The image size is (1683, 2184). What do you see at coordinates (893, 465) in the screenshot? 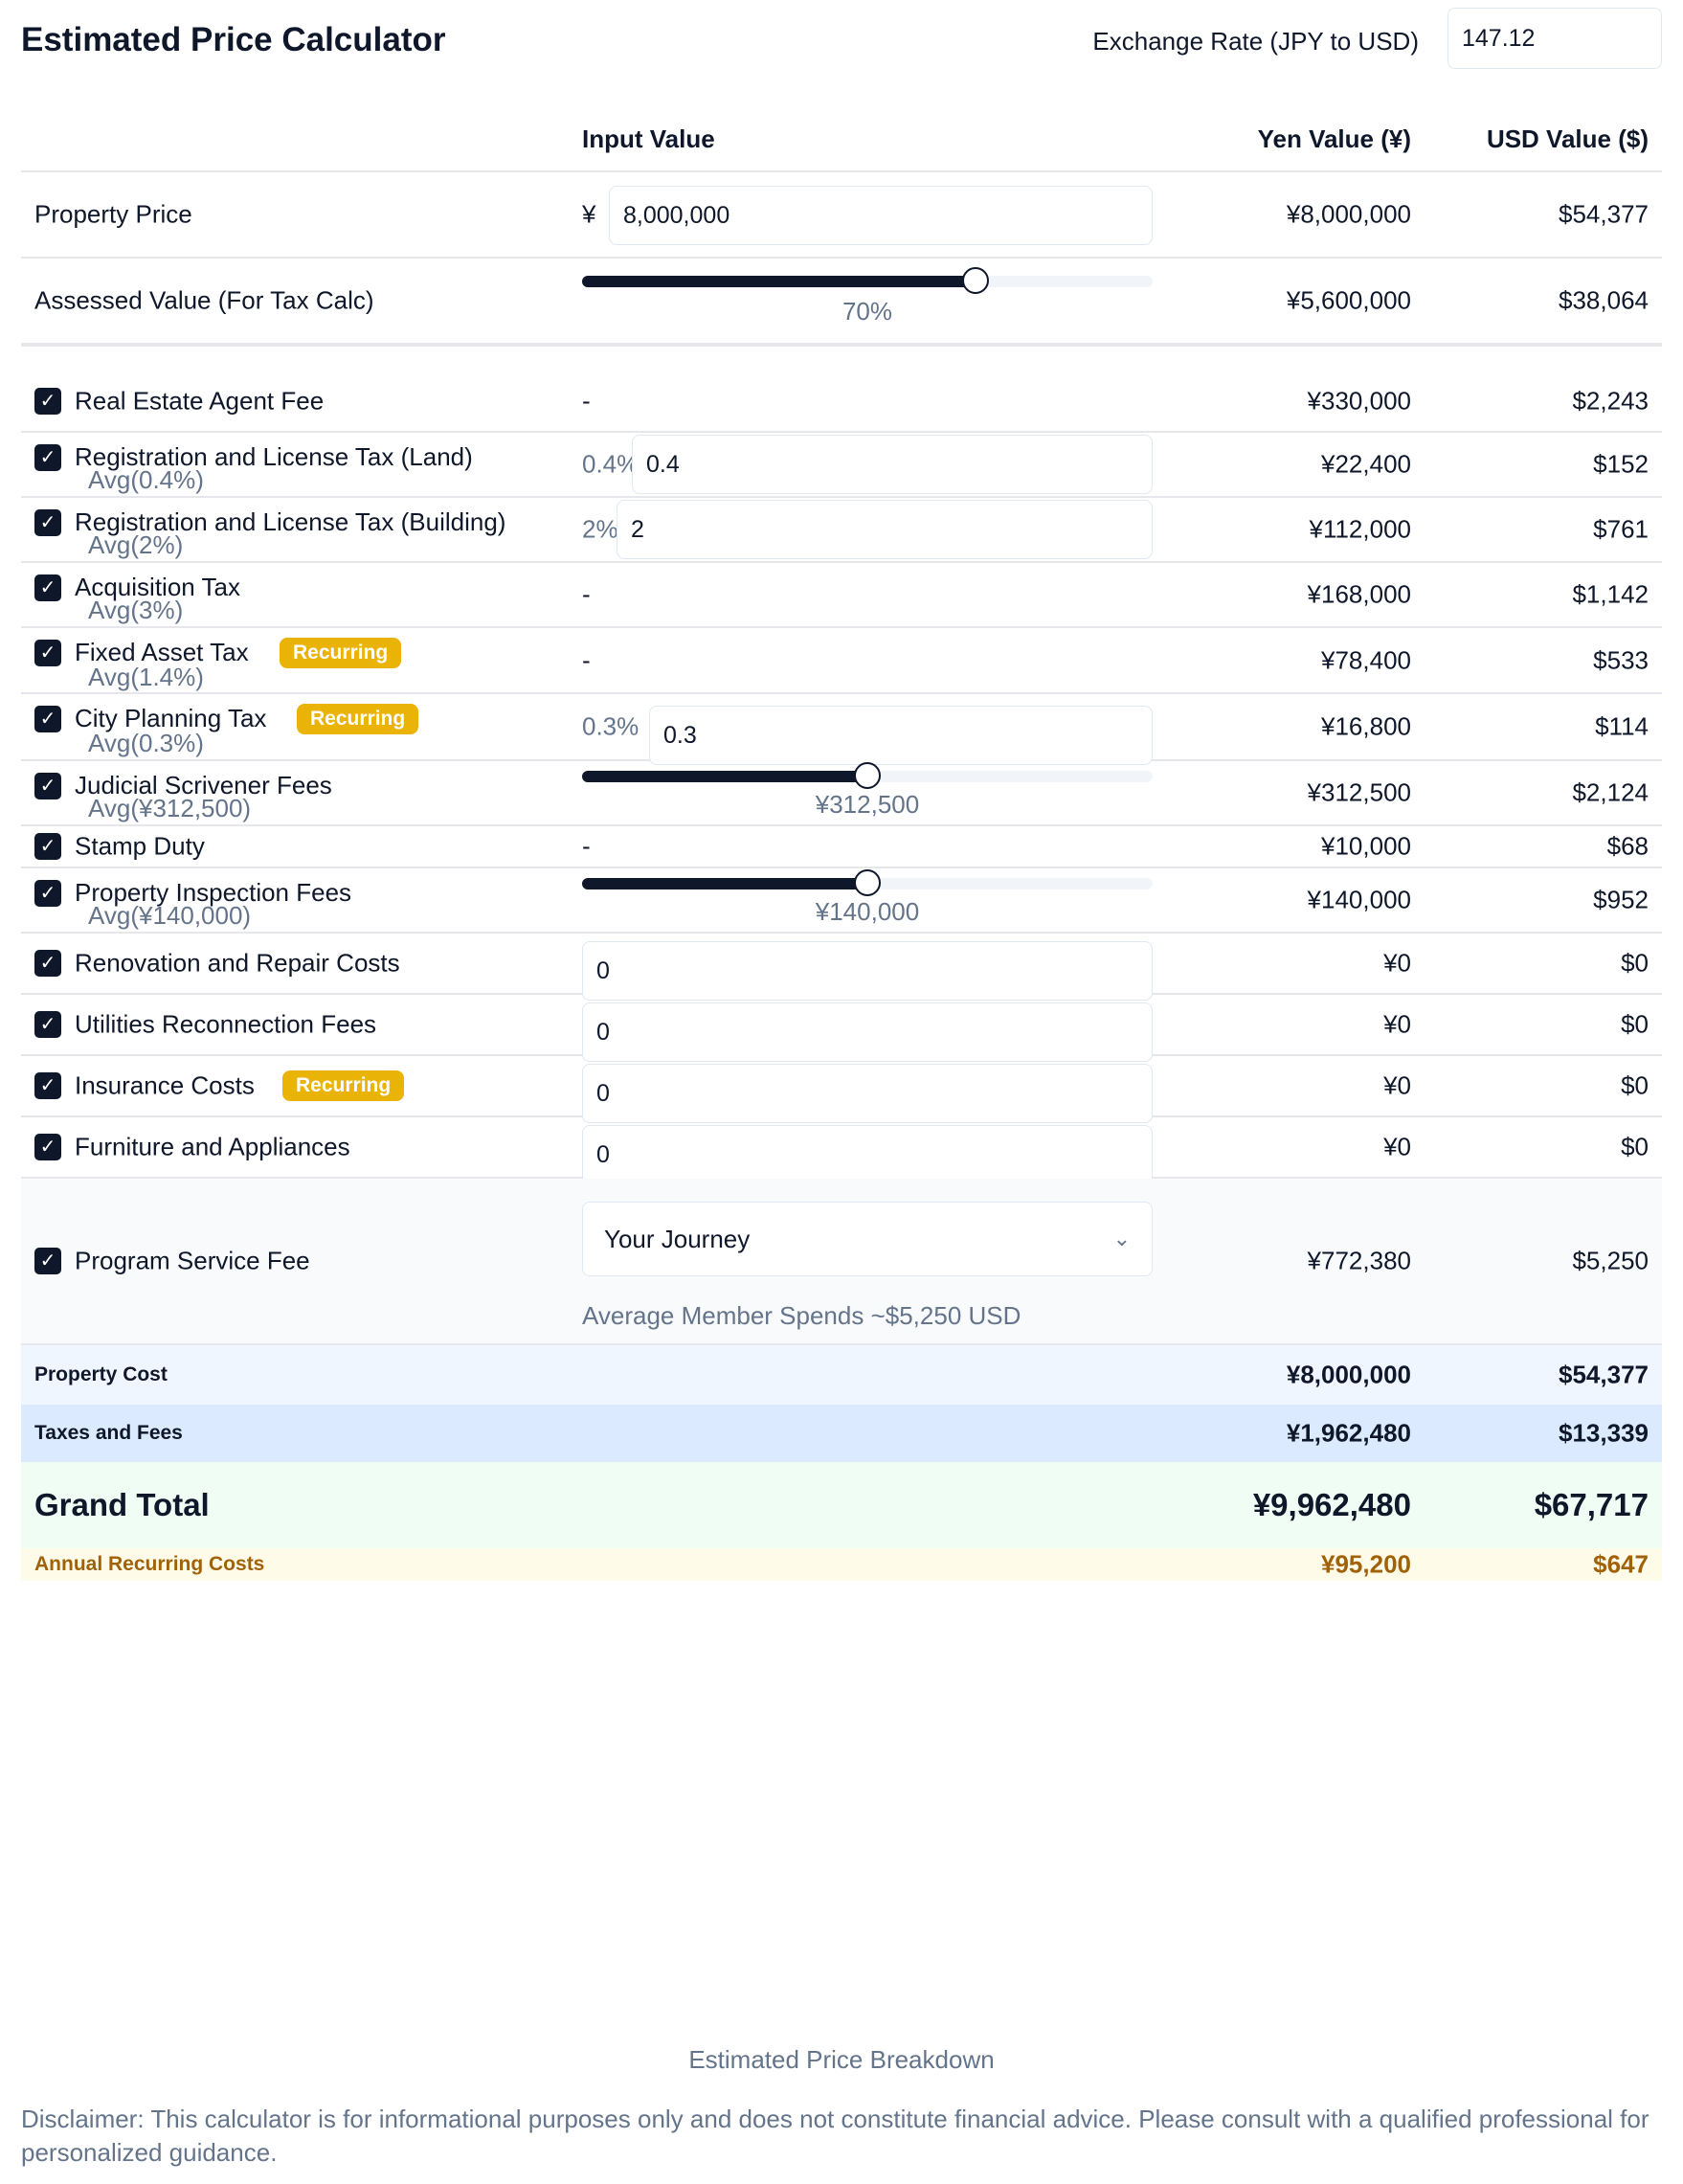
I see `reg-land-input` at bounding box center [893, 465].